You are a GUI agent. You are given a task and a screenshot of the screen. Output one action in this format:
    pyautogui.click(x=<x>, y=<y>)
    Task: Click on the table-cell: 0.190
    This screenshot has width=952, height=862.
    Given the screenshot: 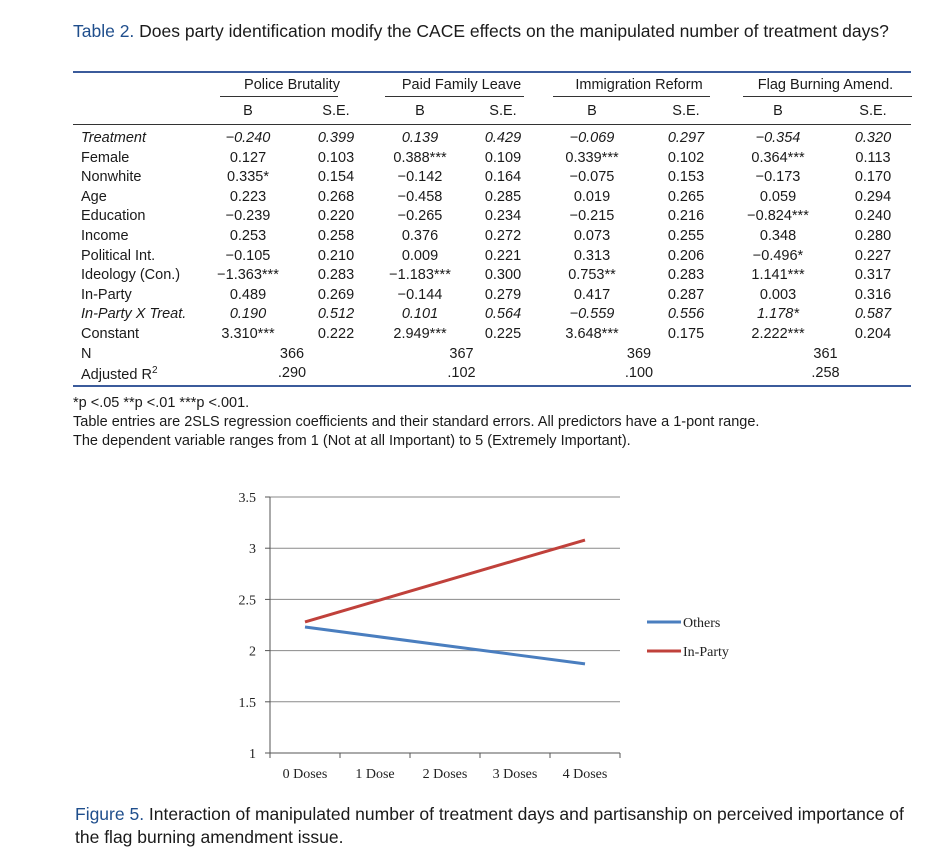 What is the action you would take?
    pyautogui.click(x=248, y=314)
    